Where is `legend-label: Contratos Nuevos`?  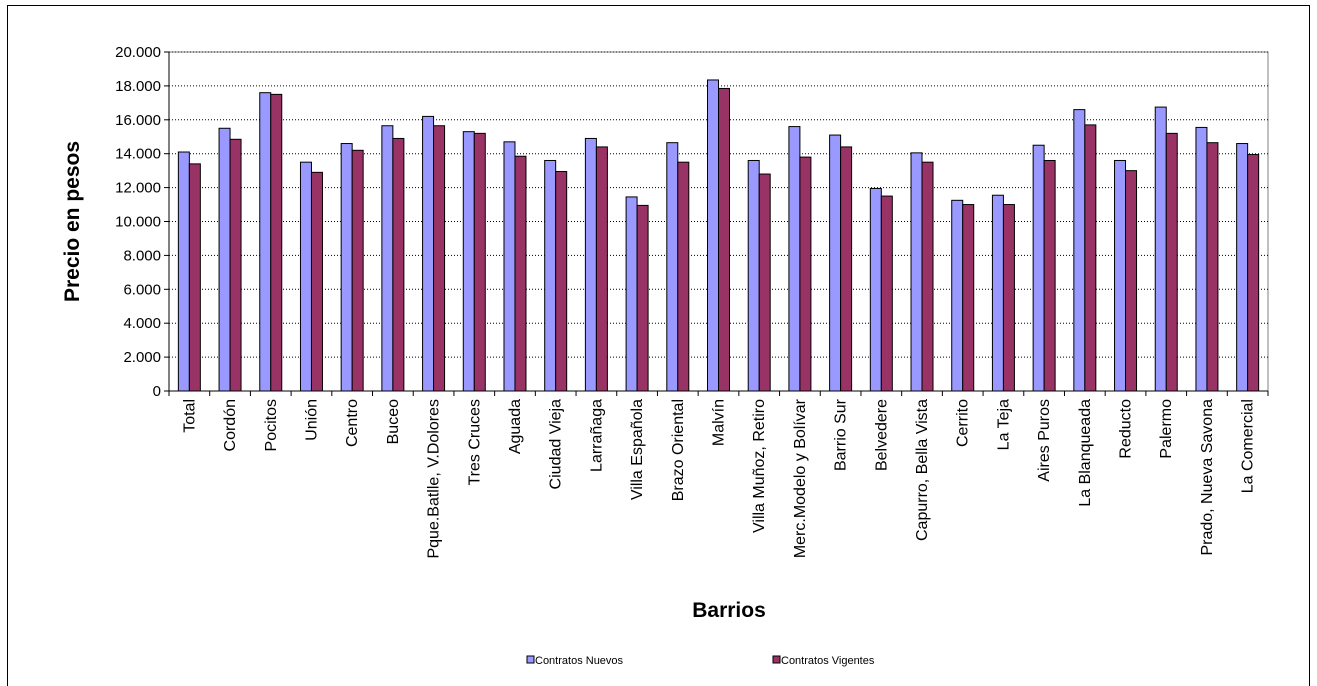 legend-label: Contratos Nuevos is located at coordinates (579, 661).